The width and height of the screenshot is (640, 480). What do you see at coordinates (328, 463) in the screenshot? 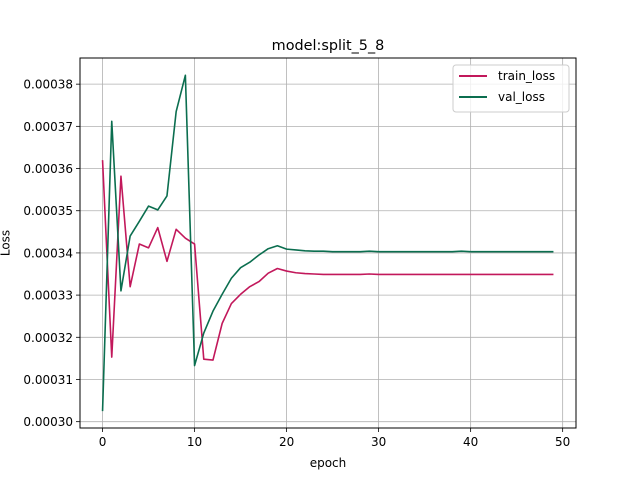
I see `x-axis-label: epoch` at bounding box center [328, 463].